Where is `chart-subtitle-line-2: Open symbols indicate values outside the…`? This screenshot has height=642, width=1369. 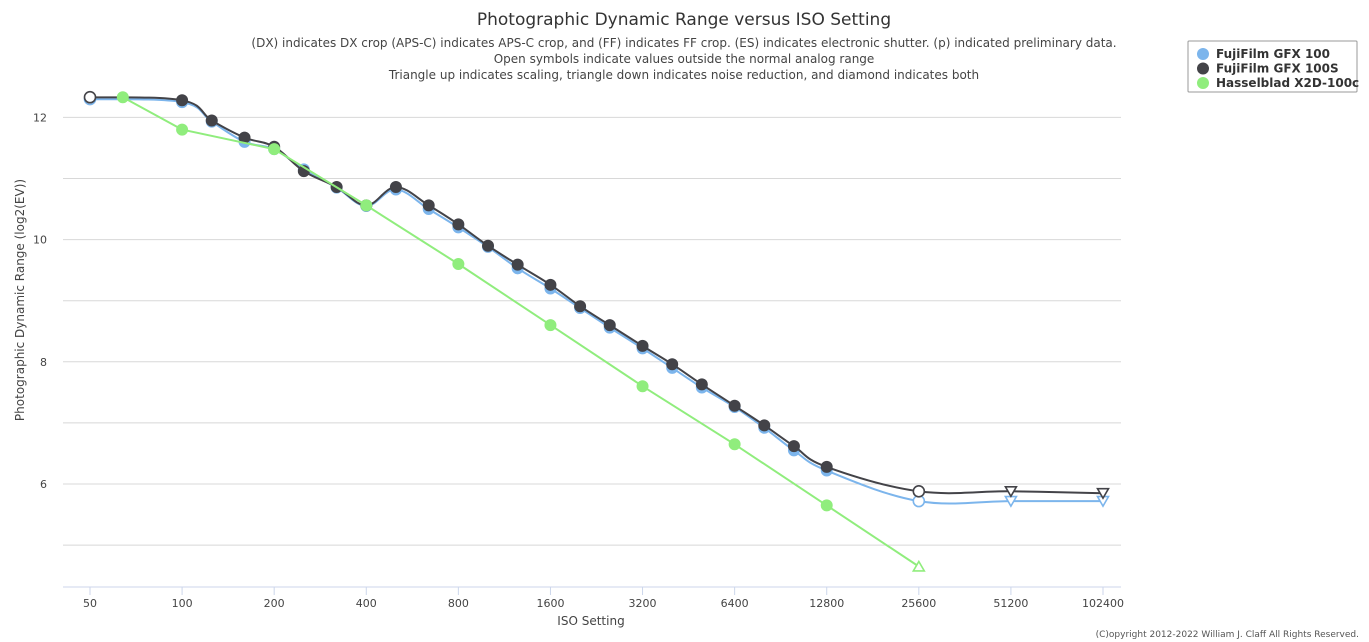 chart-subtitle-line-2: Open symbols indicate values outside the… is located at coordinates (684, 59).